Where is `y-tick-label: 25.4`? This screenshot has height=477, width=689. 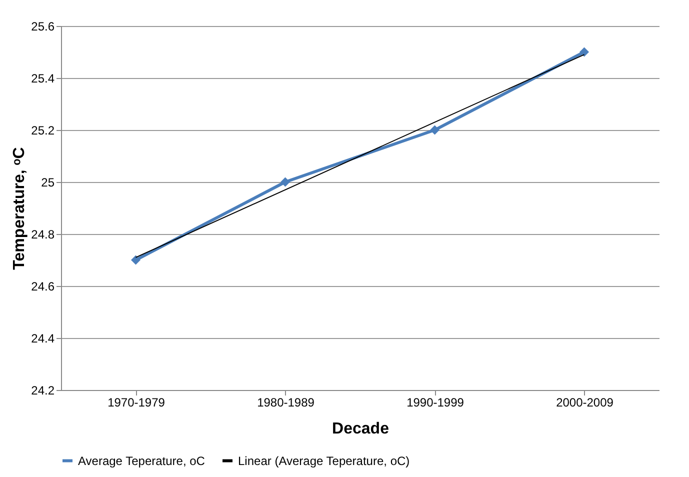
y-tick-label: 25.4 is located at coordinates (43, 79).